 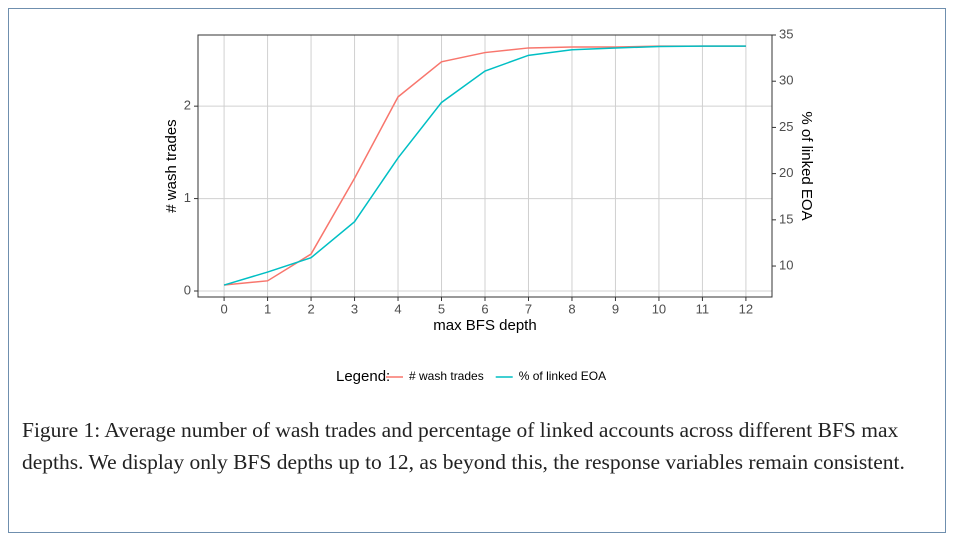 I want to click on x-tick-label: 0, so click(x=223, y=308).